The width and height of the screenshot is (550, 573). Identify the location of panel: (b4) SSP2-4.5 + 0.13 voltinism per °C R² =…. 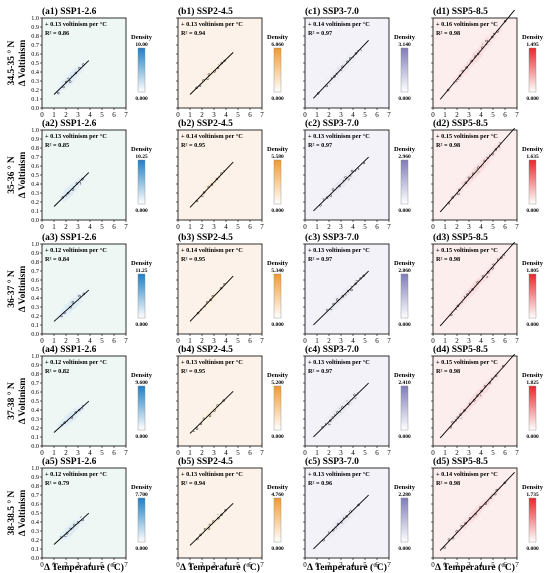
(232, 400).